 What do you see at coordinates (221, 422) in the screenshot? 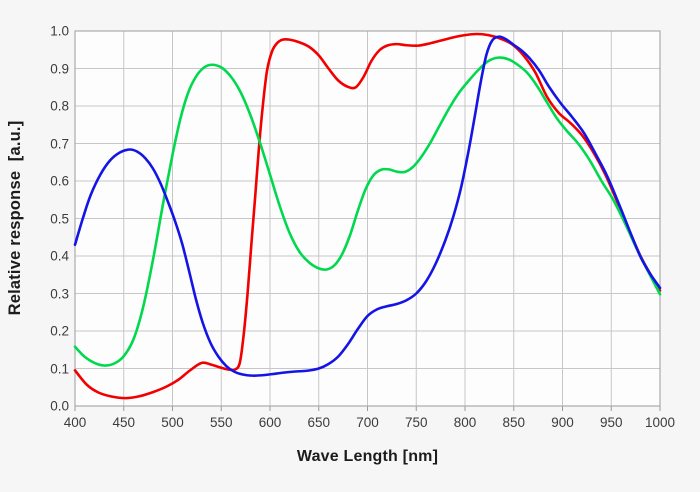
I see `x-tick-label-550: 550` at bounding box center [221, 422].